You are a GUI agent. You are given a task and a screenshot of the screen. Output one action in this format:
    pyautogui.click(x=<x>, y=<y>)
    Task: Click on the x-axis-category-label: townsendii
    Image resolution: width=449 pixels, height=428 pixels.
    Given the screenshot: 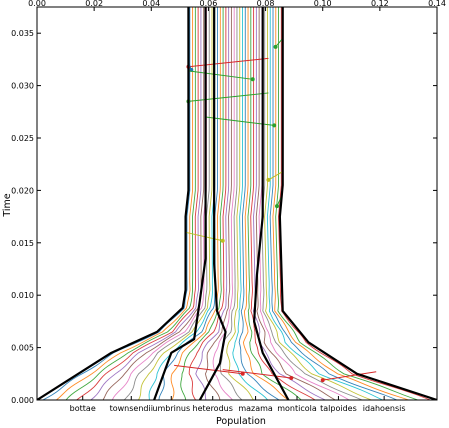 What is the action you would take?
    pyautogui.click(x=131, y=408)
    